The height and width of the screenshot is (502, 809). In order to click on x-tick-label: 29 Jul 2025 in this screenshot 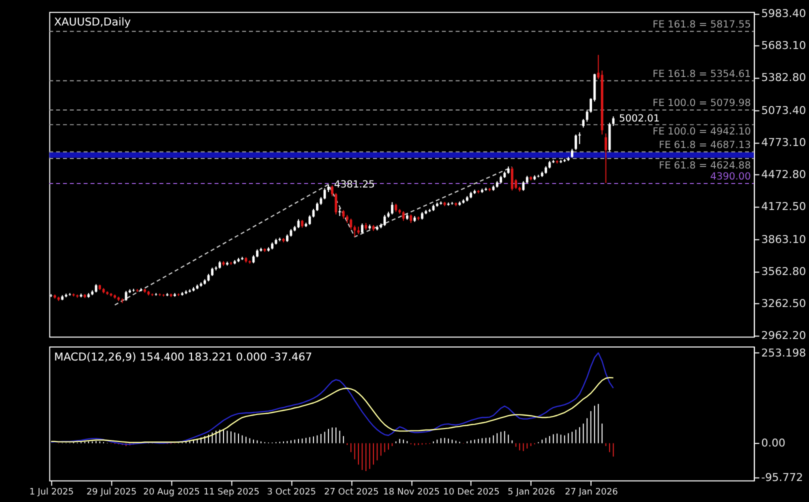, I will do `click(111, 493)`.